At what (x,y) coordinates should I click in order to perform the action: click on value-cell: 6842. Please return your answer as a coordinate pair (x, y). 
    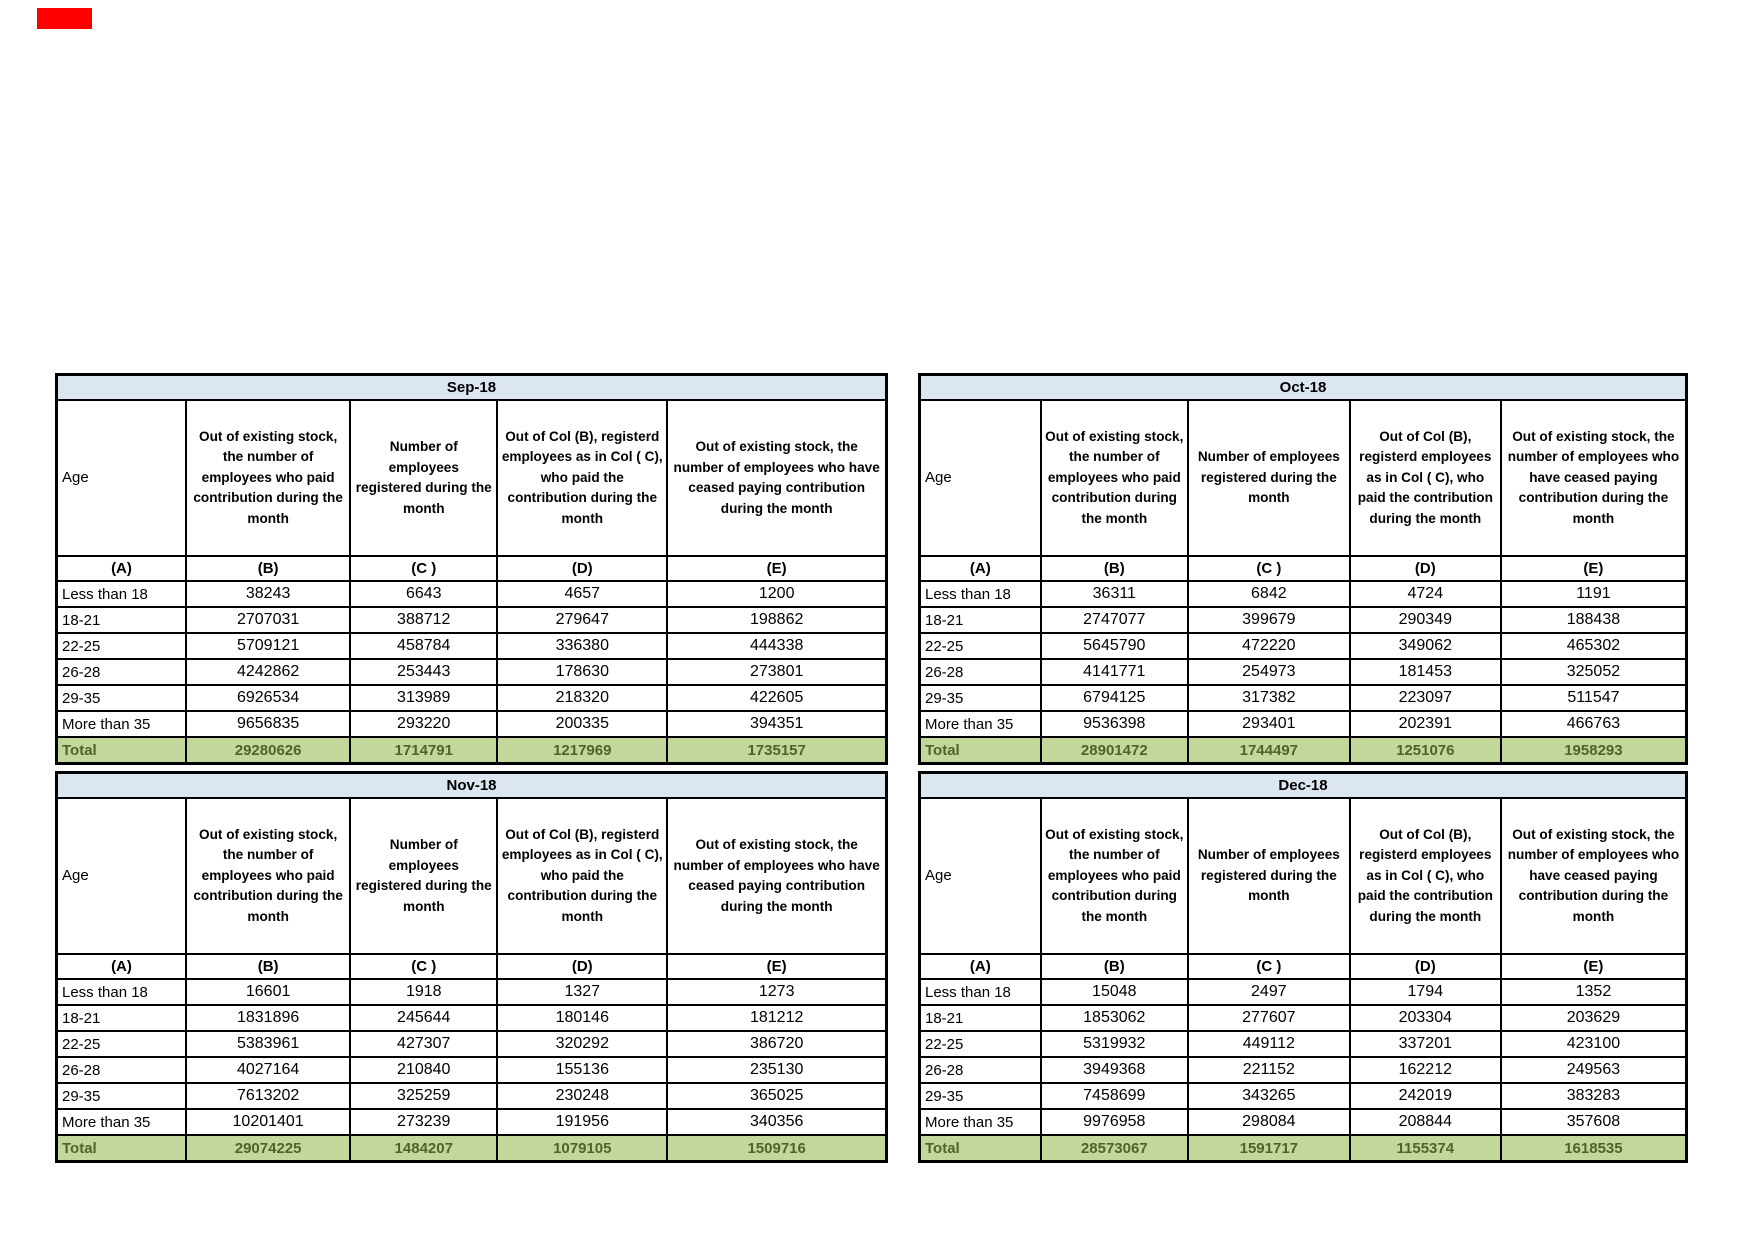
    Looking at the image, I should click on (1268, 594).